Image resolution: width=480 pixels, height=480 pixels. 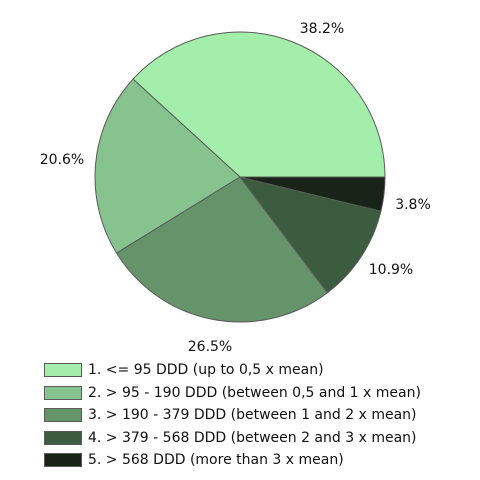 What do you see at coordinates (322, 29) in the screenshot?
I see `data-label-1: 38.2%` at bounding box center [322, 29].